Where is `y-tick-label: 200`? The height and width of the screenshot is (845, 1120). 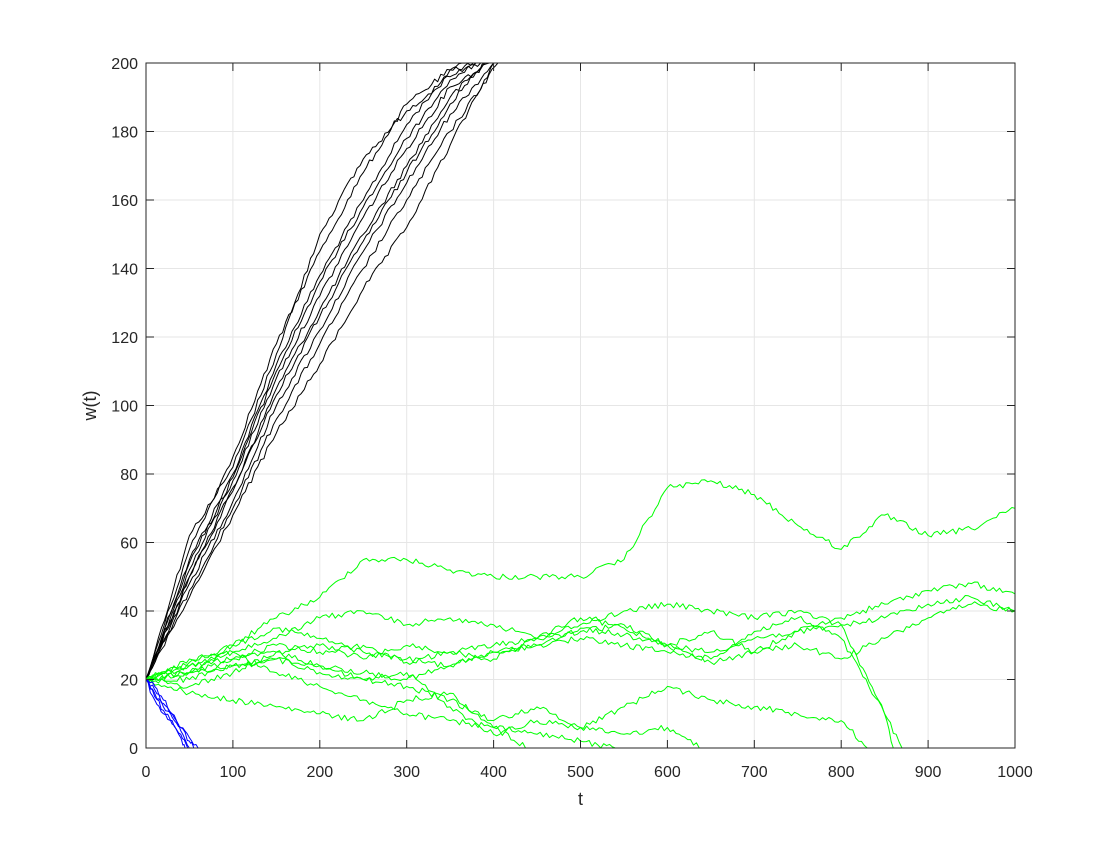
y-tick-label: 200 is located at coordinates (124, 64).